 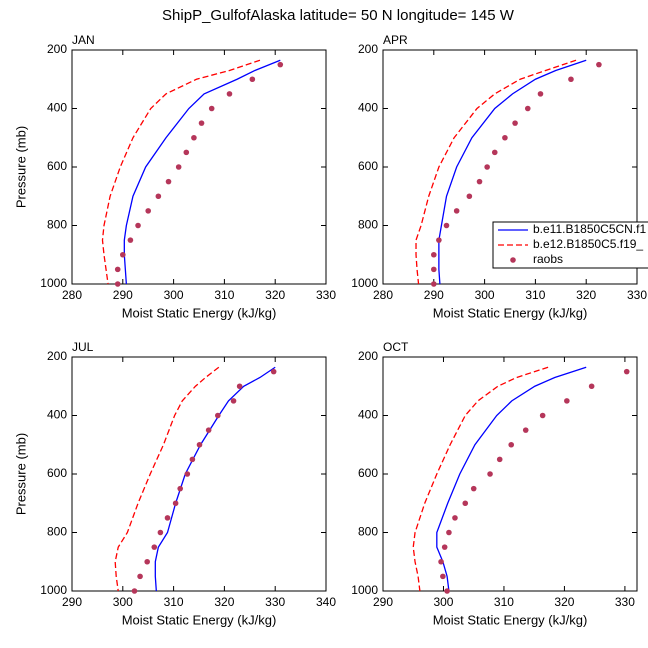 I want to click on panel-title: APR, so click(x=395, y=40).